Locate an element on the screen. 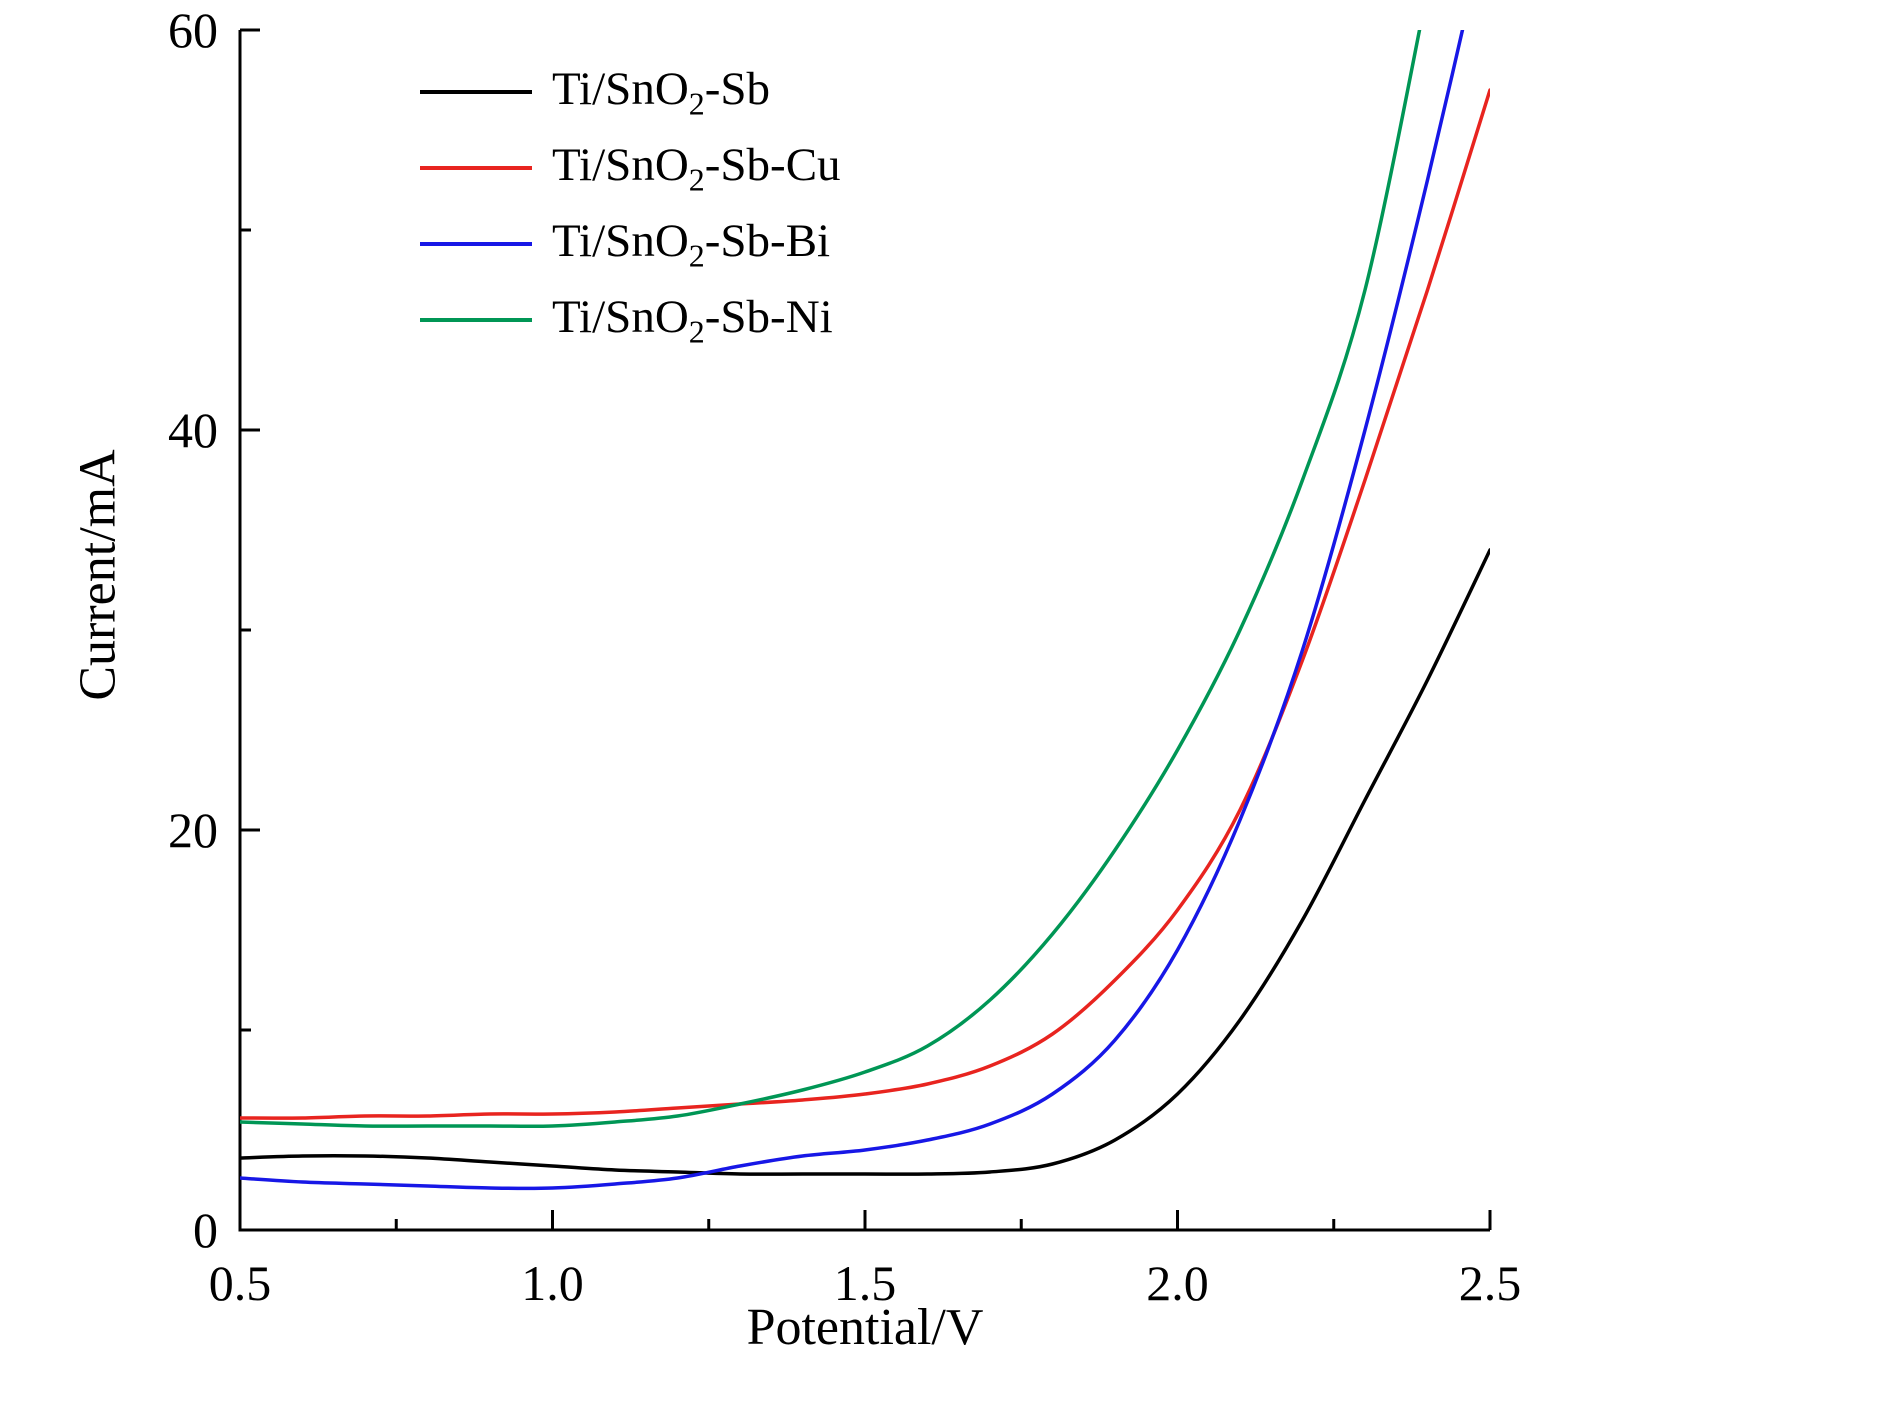 This screenshot has width=1887, height=1412. y-tick-label: 60 is located at coordinates (193, 30).